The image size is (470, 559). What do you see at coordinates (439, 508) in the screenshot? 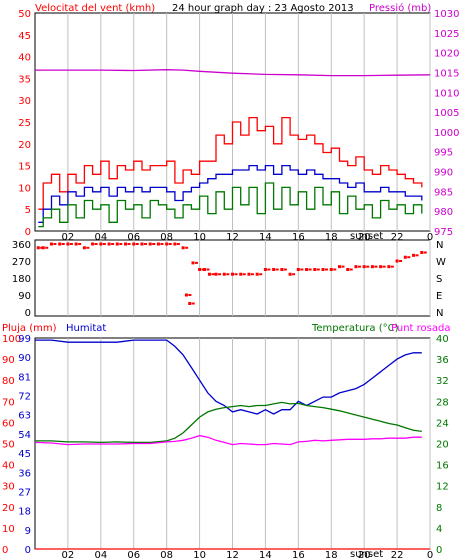
I see `temperature-y-tick-label: 8` at bounding box center [439, 508].